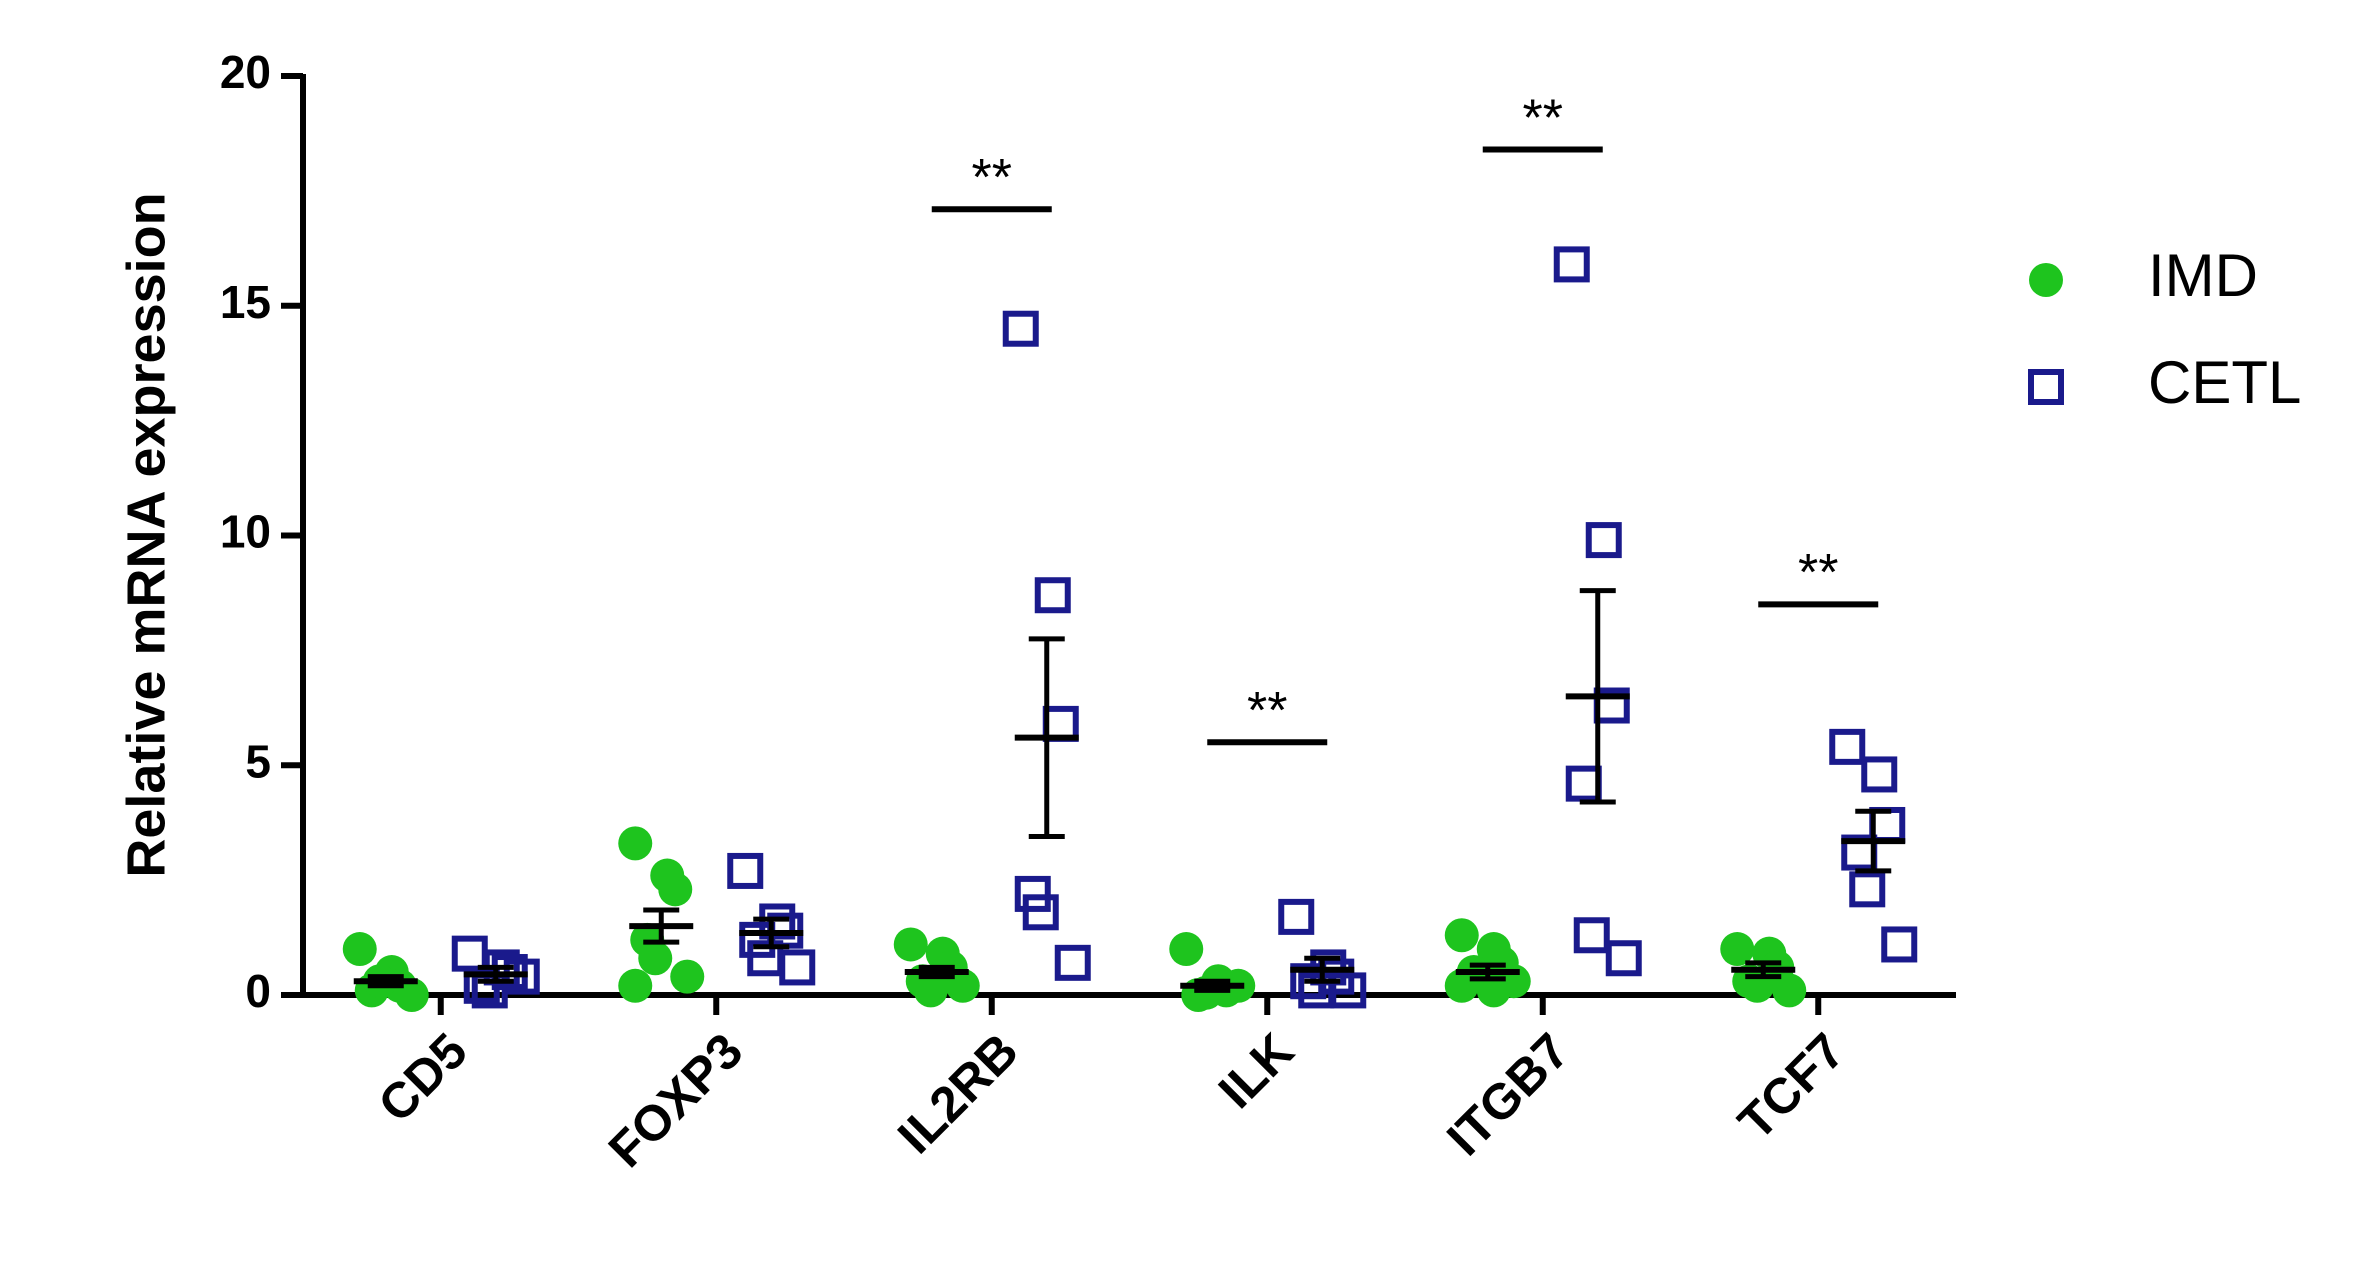 The height and width of the screenshot is (1269, 2365). Describe the element at coordinates (676, 1101) in the screenshot. I see `x-tick-label: FOXP3` at that location.